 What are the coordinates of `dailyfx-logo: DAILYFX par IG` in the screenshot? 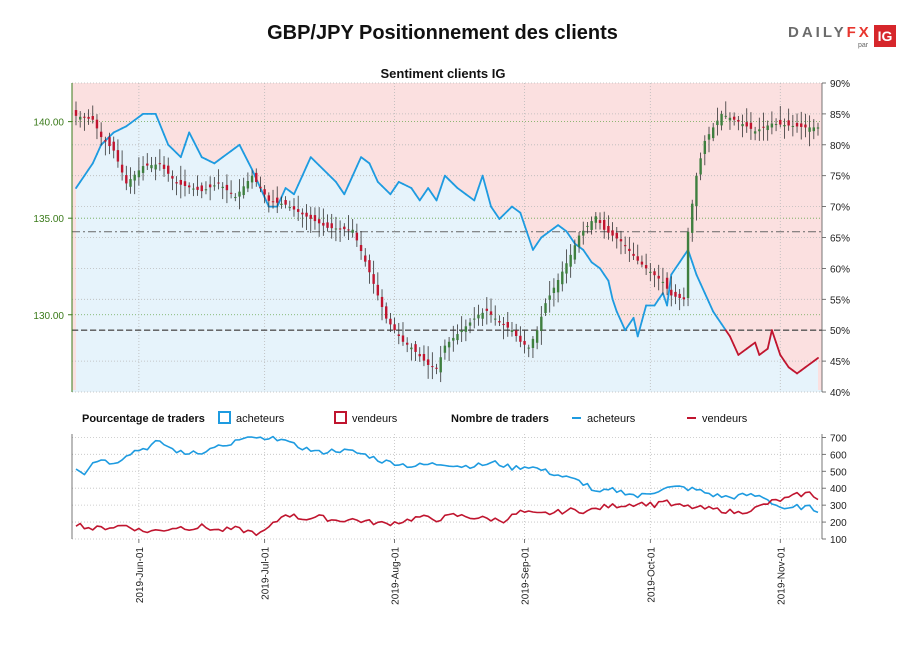 It's located at (843, 36).